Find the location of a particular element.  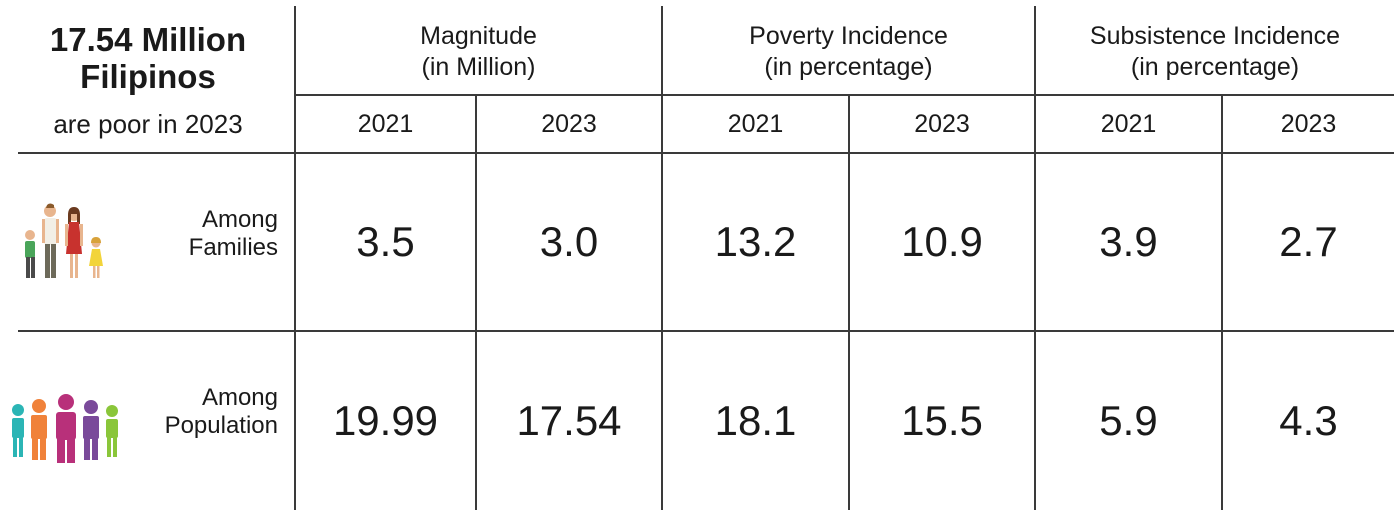

table-cell: 3.0 is located at coordinates (569, 241).